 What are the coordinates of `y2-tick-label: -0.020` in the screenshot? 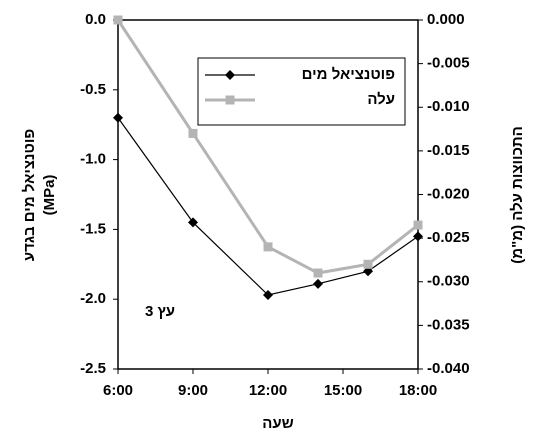 It's located at (448, 193).